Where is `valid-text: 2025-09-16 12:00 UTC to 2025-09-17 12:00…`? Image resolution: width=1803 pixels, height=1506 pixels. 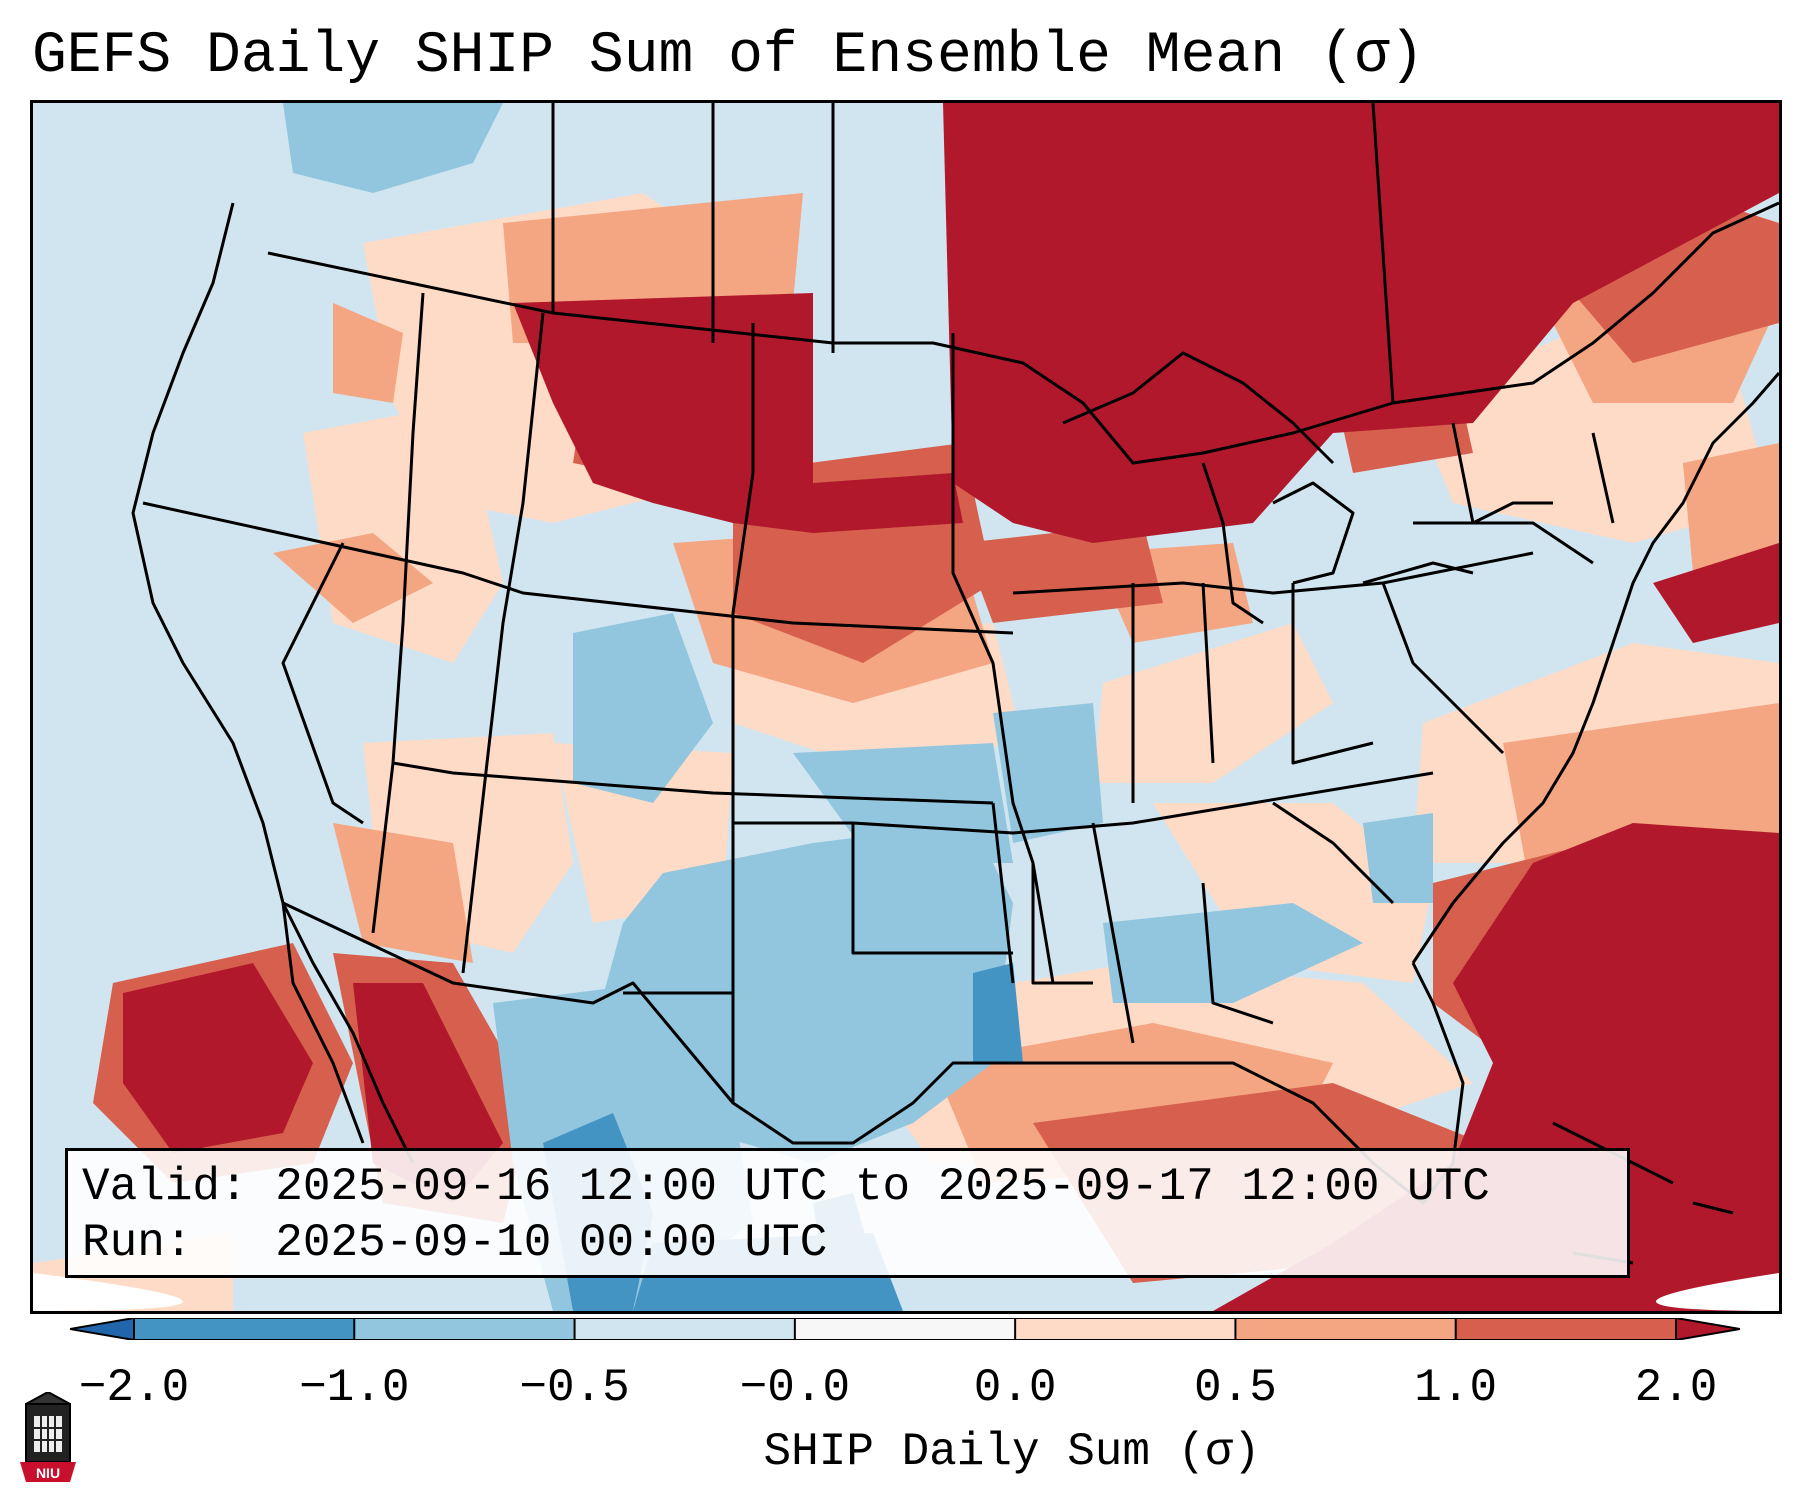 valid-text: 2025-09-16 12:00 UTC to 2025-09-17 12:00… is located at coordinates (882, 1187).